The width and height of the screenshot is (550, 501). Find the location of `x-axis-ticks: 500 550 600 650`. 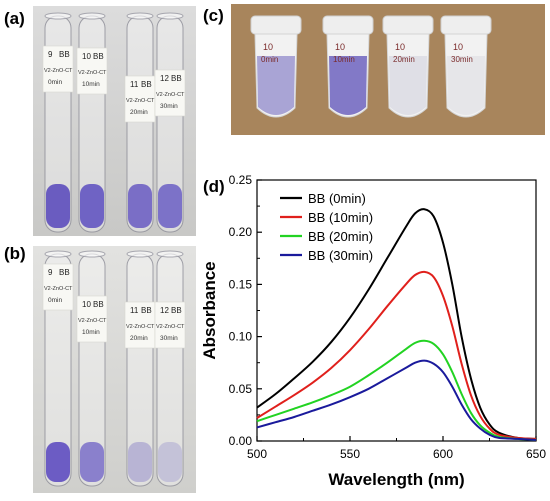

x-axis-ticks: 500 550 600 650 is located at coordinates (396, 448).